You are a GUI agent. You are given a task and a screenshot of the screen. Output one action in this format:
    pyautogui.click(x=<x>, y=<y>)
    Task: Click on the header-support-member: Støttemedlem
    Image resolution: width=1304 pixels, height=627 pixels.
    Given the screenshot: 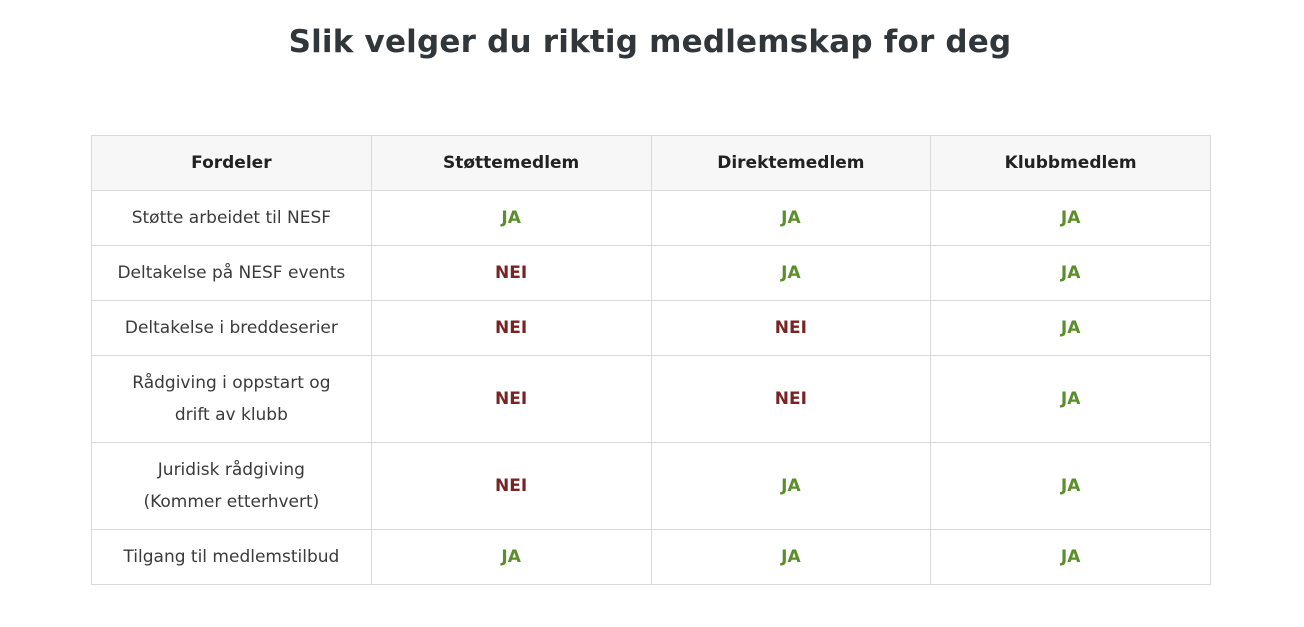 What is the action you would take?
    pyautogui.click(x=511, y=163)
    